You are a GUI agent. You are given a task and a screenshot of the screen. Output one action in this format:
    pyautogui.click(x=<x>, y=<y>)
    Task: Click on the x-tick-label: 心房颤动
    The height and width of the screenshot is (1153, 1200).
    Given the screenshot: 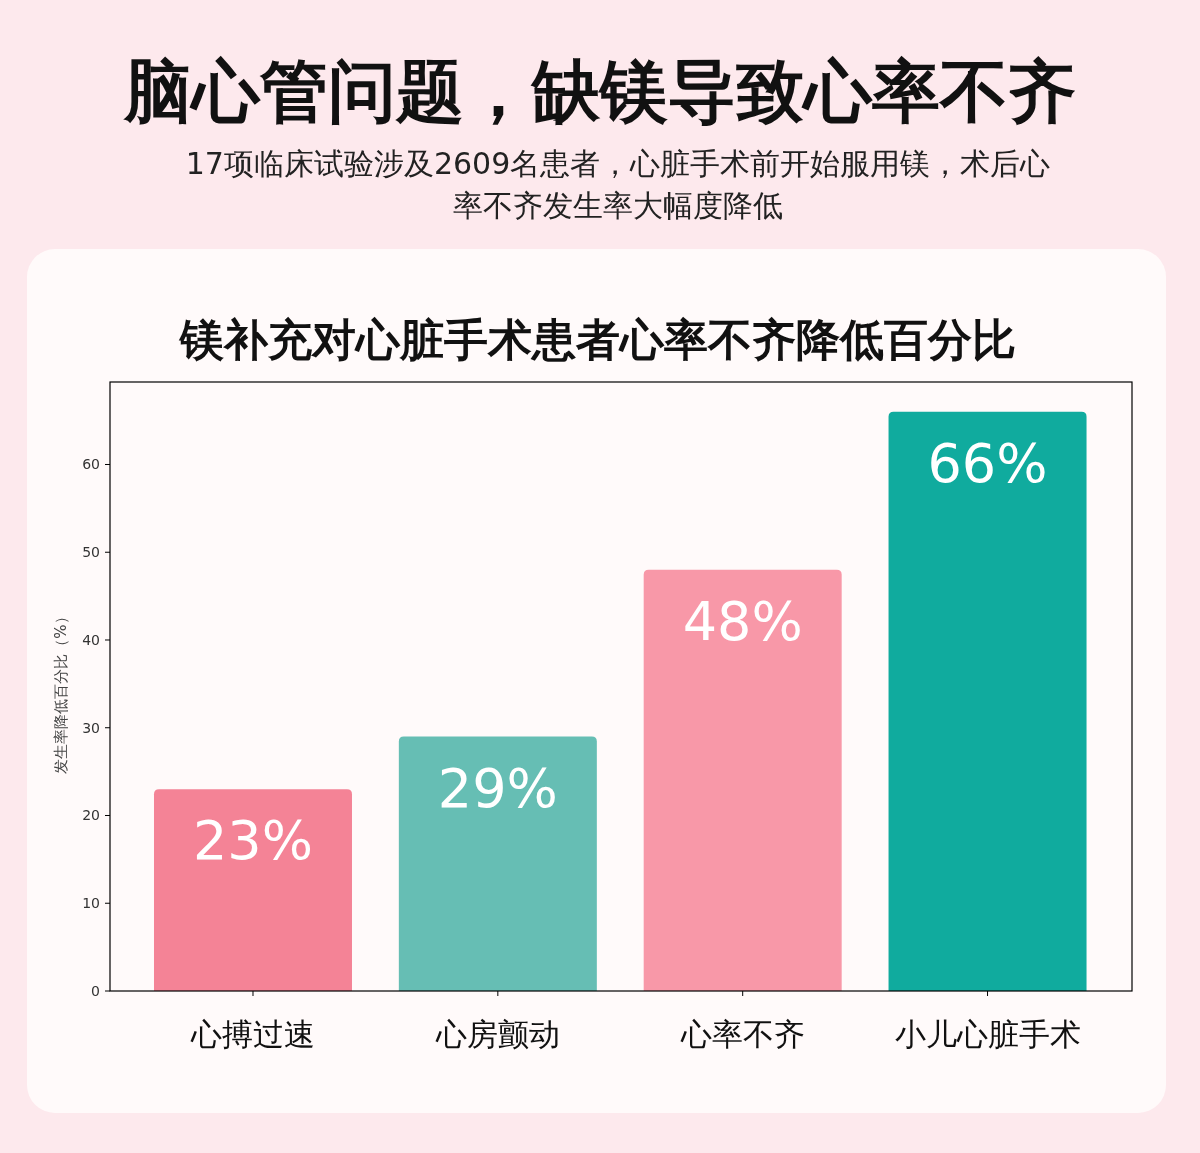 What is the action you would take?
    pyautogui.click(x=497, y=1034)
    